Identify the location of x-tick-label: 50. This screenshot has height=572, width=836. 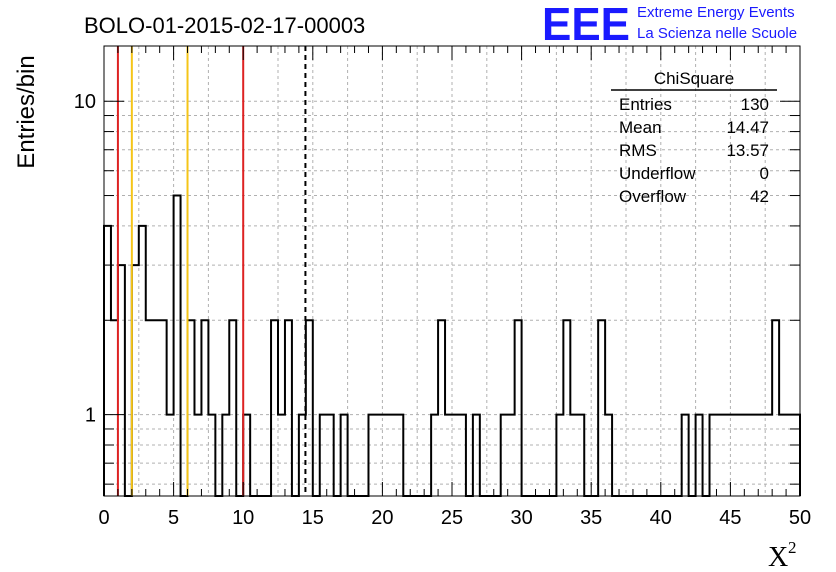
(800, 518).